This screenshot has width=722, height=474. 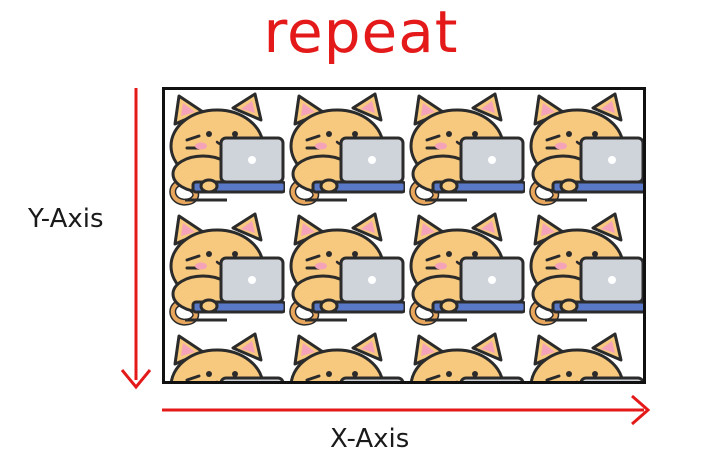 I want to click on x-axis-label: X-Axis, so click(x=370, y=439).